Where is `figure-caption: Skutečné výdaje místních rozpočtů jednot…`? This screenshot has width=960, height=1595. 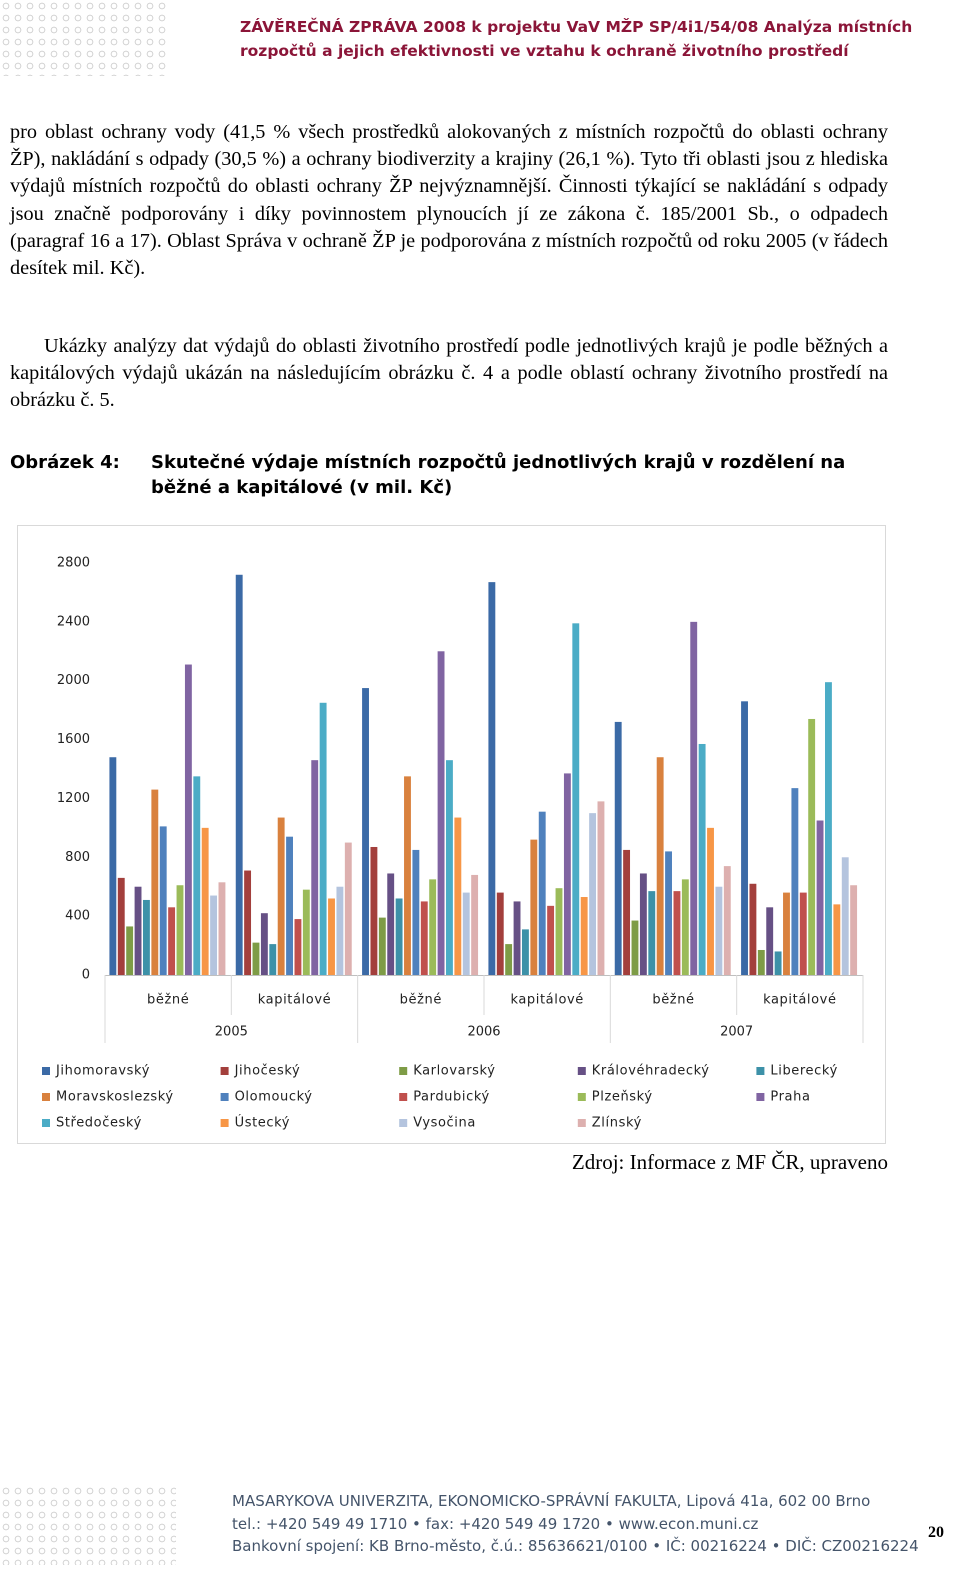
figure-caption: Skutečné výdaje místních rozpočtů jednot… is located at coordinates (498, 475).